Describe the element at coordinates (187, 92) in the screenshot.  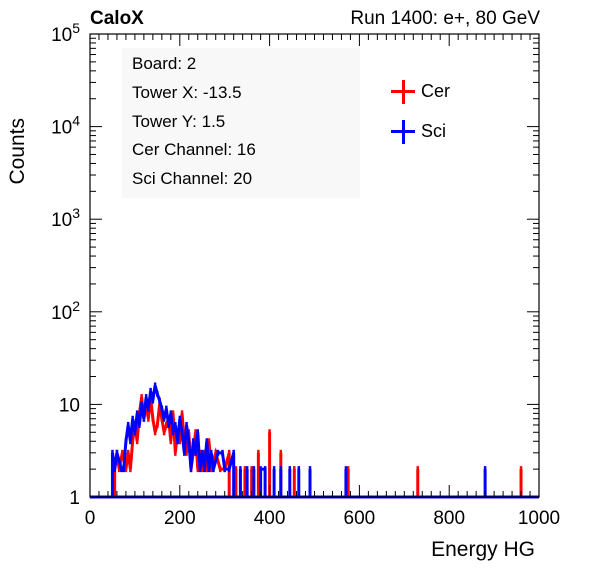
I see `info-tower-x: Tower X: -13.5` at that location.